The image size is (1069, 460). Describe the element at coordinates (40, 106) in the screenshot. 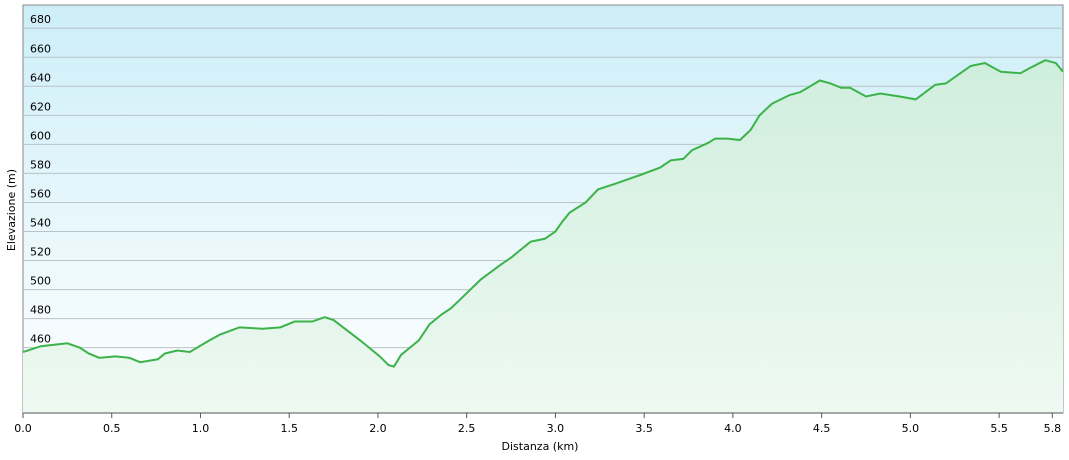

I see `y-tick-label: 620` at that location.